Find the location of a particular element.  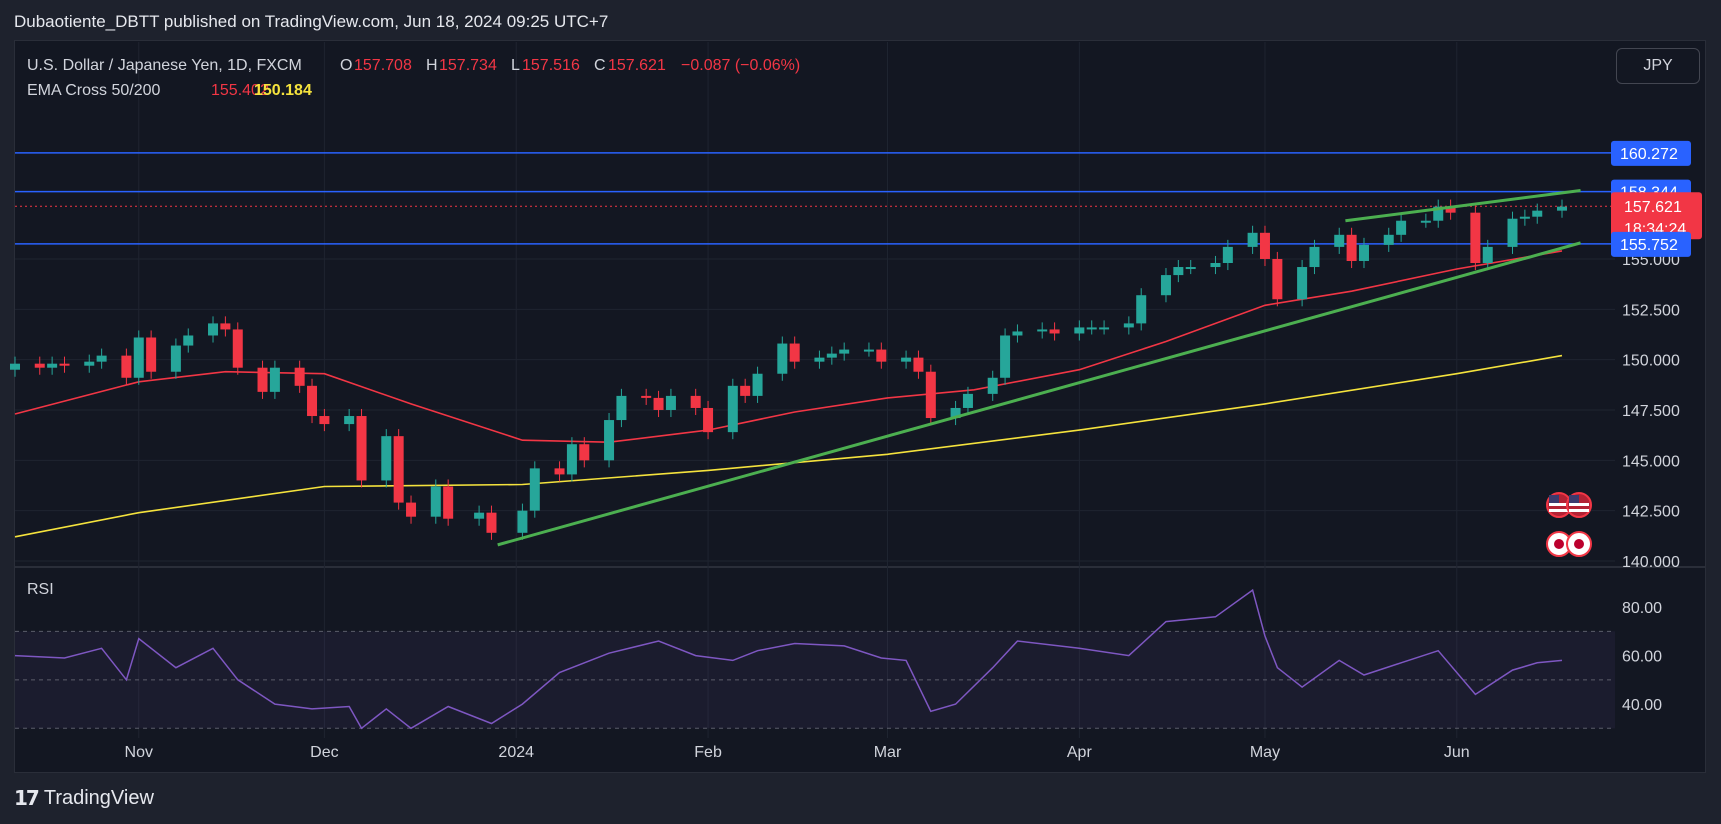

rsi-y-tick-label: 40.00 is located at coordinates (1642, 705).